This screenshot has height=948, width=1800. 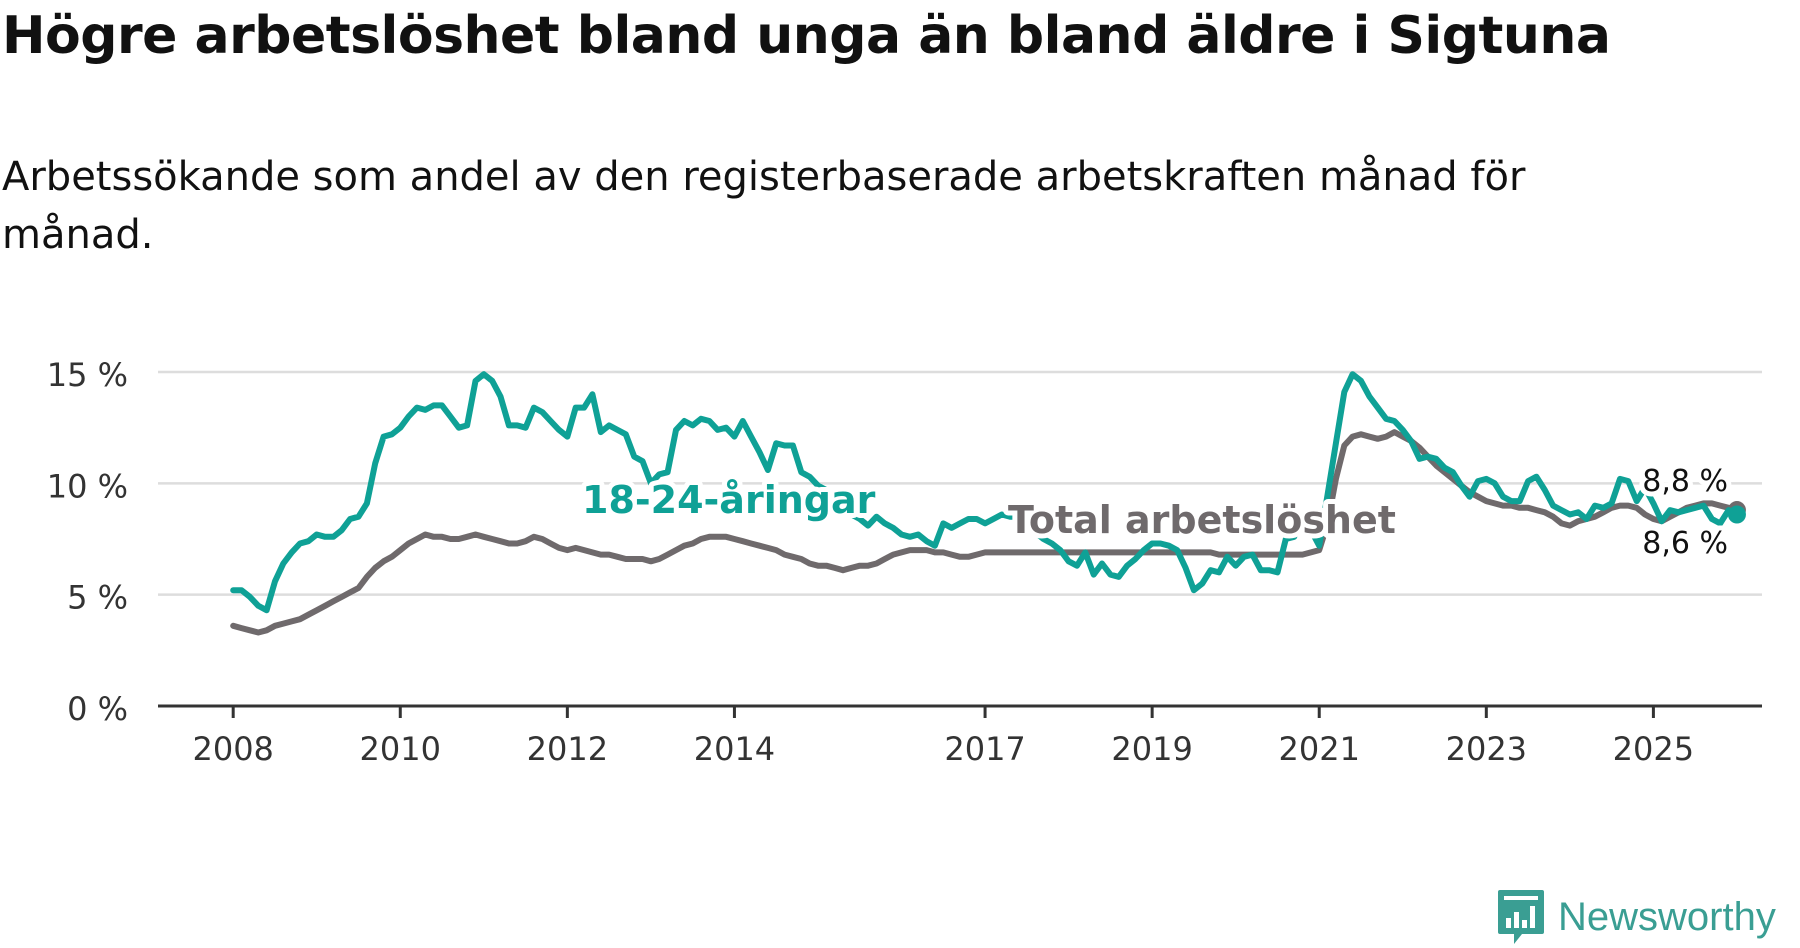 I want to click on y-tick-label: 10 %, so click(x=87, y=486).